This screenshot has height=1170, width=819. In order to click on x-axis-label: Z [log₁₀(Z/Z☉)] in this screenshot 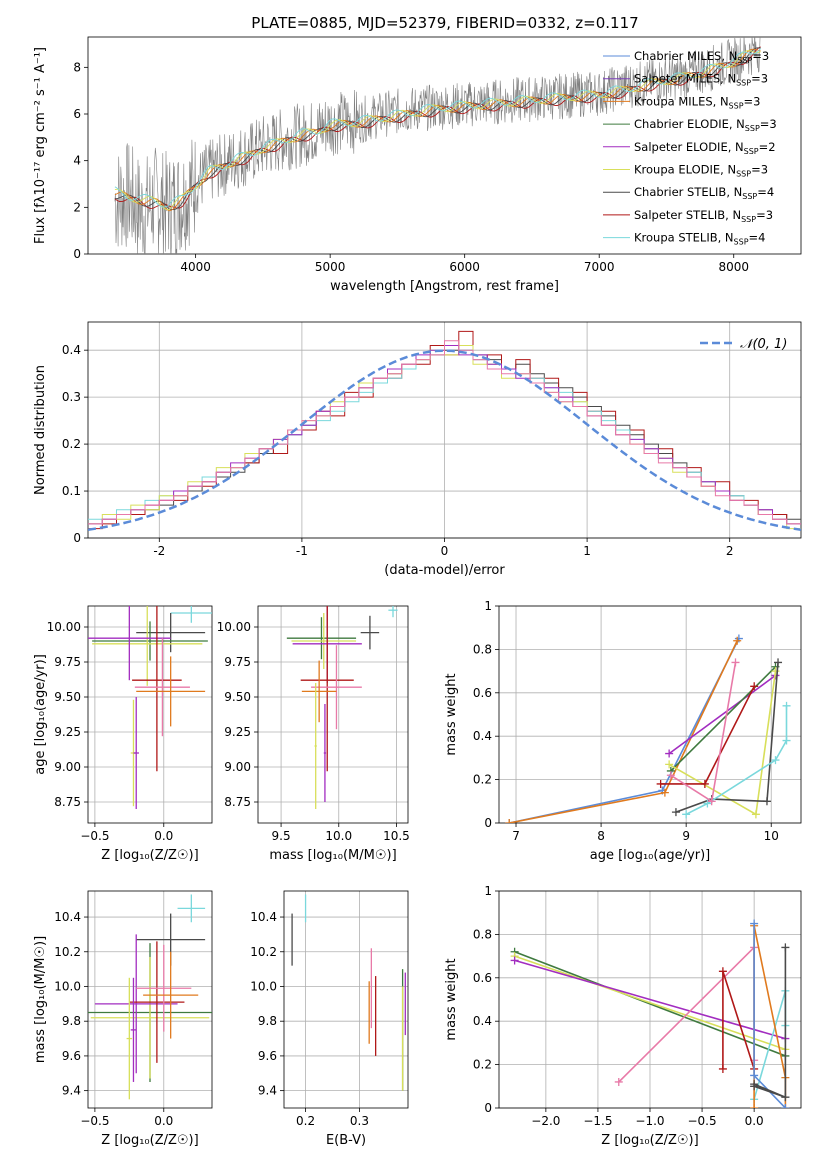, I will do `click(649, 1140)`.